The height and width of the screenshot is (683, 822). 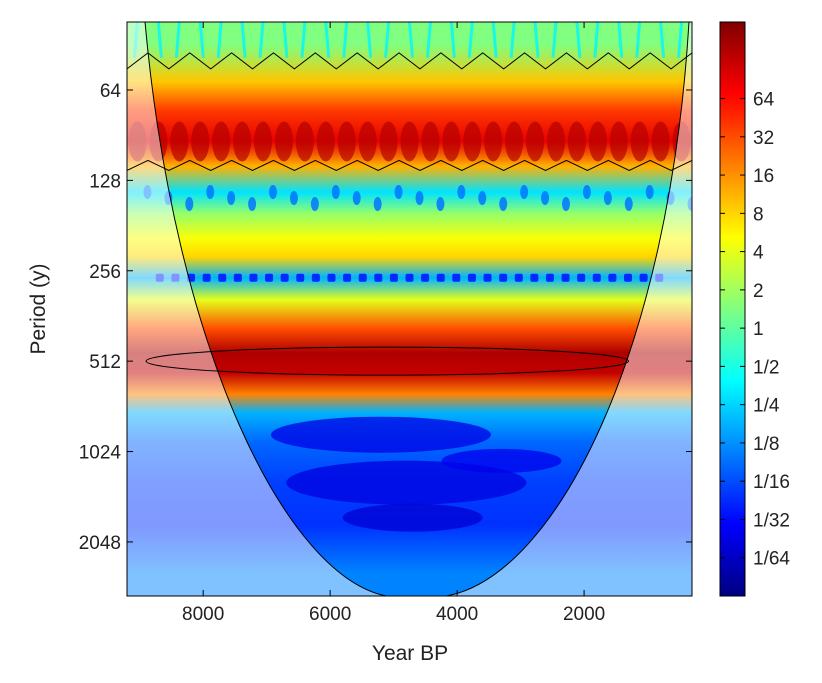 What do you see at coordinates (771, 482) in the screenshot?
I see `colorbar-tick-label: 1/16` at bounding box center [771, 482].